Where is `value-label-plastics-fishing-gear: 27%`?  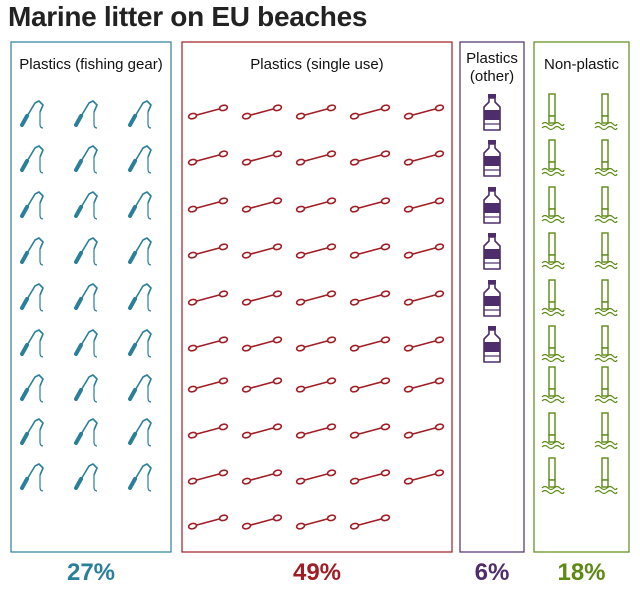 value-label-plastics-fishing-gear: 27% is located at coordinates (91, 572).